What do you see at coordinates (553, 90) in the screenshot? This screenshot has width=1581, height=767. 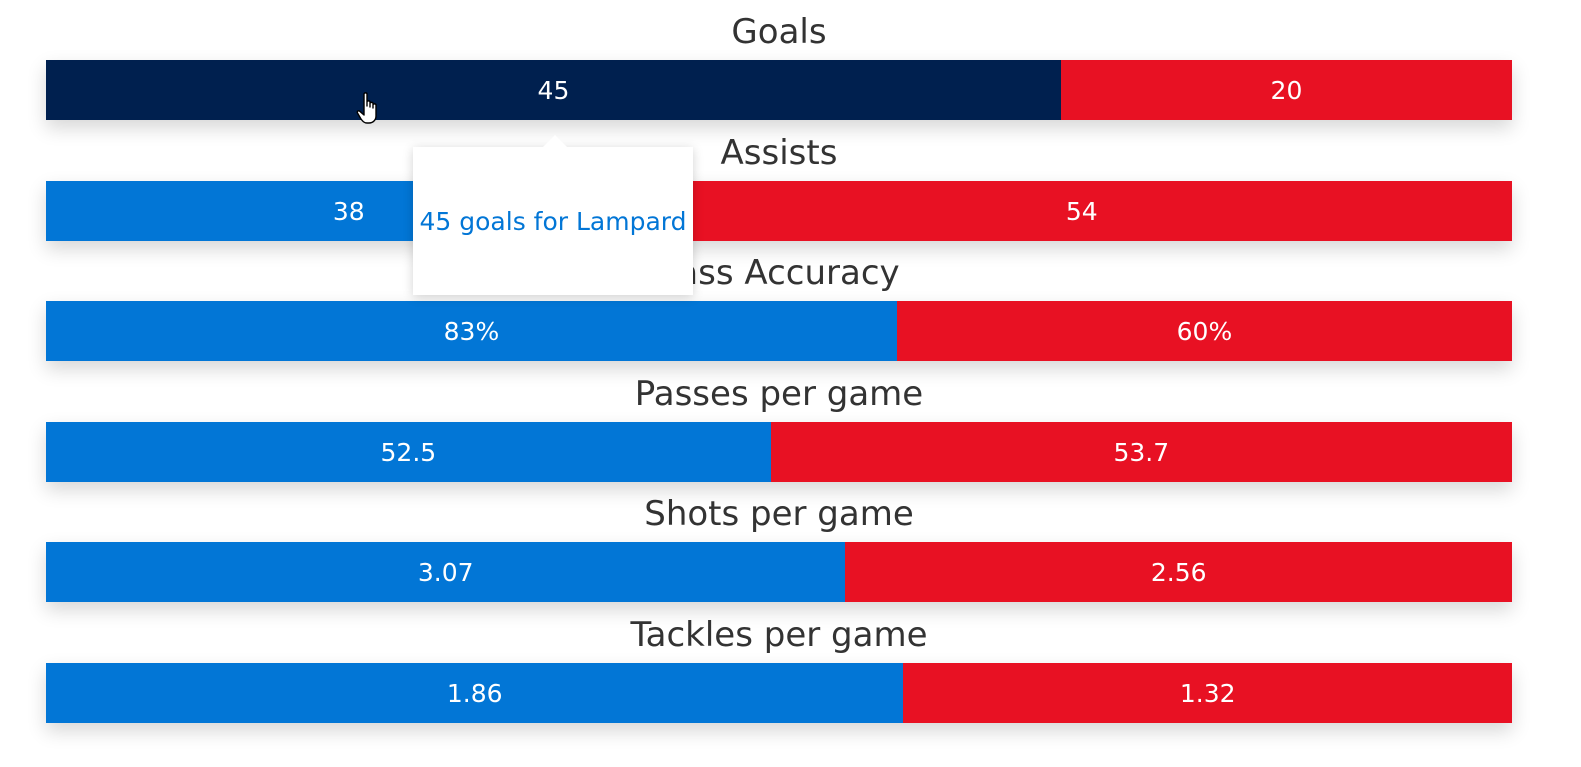 I see `left-segment: 45` at bounding box center [553, 90].